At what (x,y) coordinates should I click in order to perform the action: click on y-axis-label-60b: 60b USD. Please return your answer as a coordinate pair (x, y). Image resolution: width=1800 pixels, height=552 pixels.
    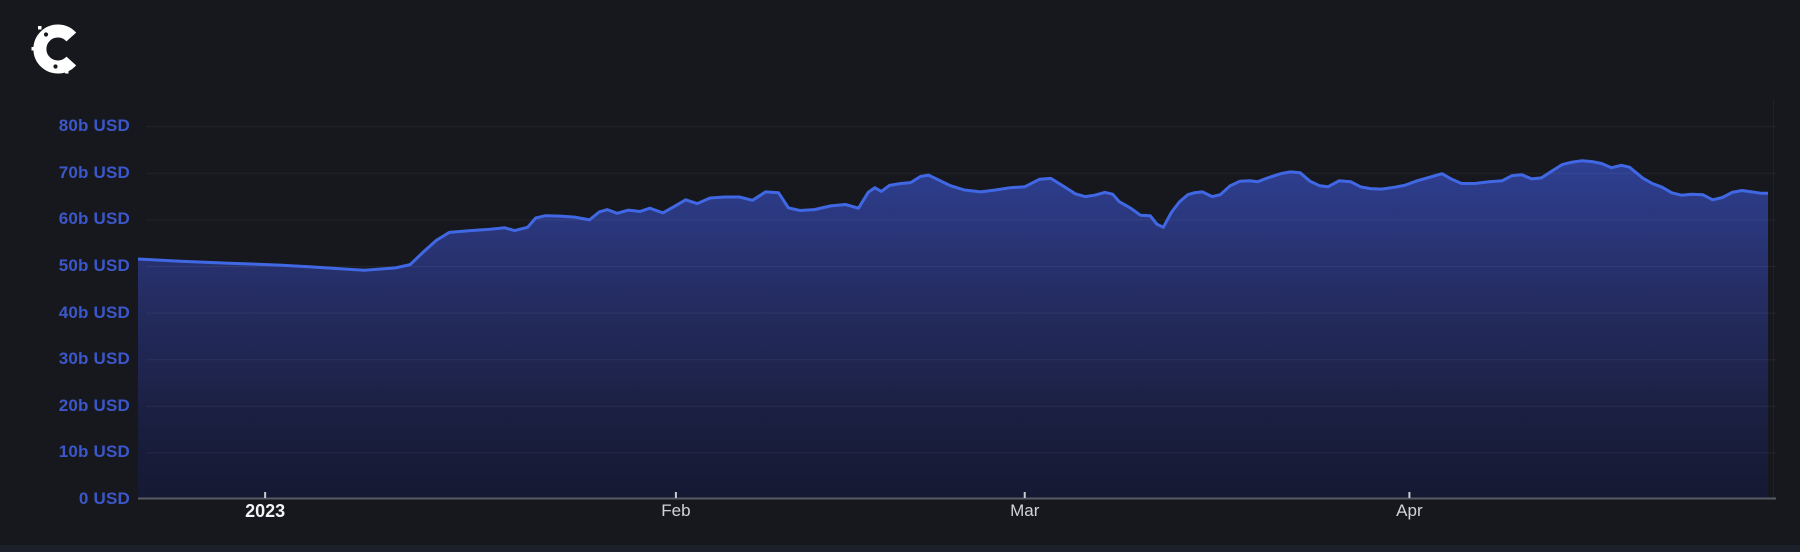
    Looking at the image, I should click on (94, 219).